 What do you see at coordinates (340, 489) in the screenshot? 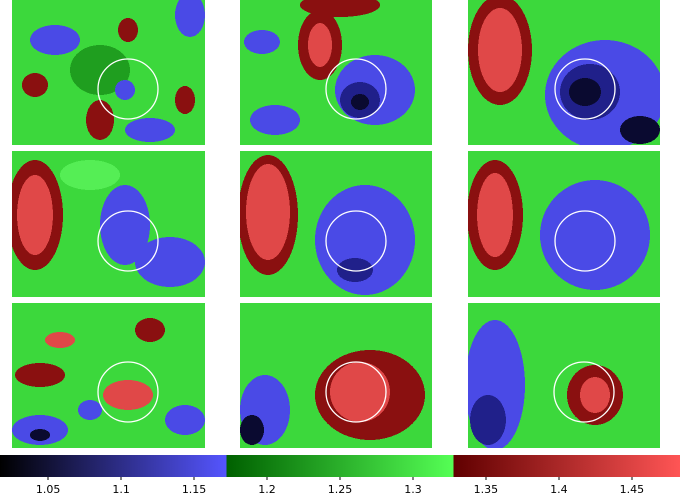
I see `tick-label: 1.25` at bounding box center [340, 489].